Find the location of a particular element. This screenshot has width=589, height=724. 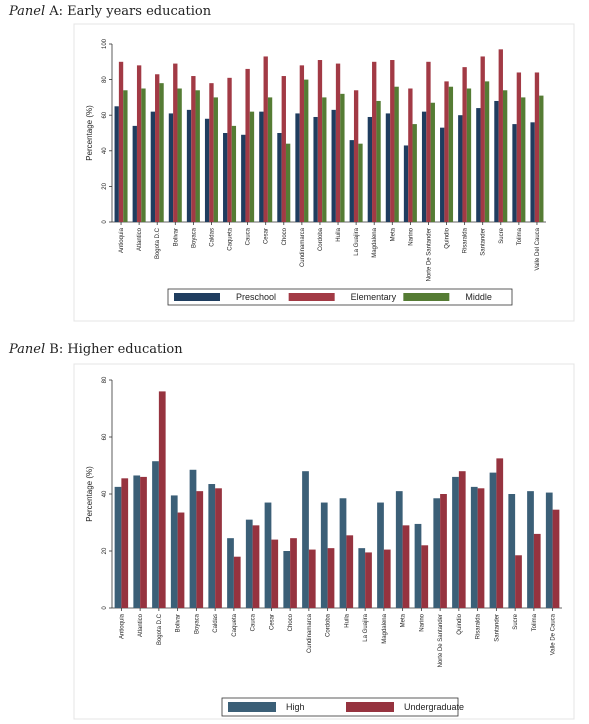

x-tick-label: Quindio is located at coordinates (448, 237).